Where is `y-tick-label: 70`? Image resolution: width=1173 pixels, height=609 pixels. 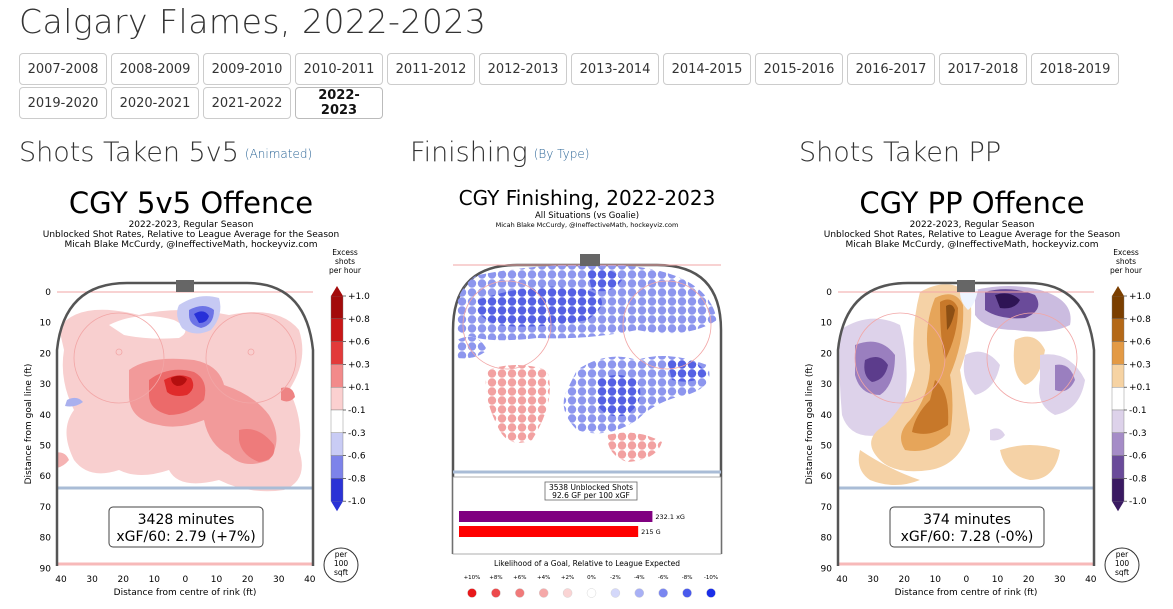 y-tick-label: 70 is located at coordinates (827, 508).